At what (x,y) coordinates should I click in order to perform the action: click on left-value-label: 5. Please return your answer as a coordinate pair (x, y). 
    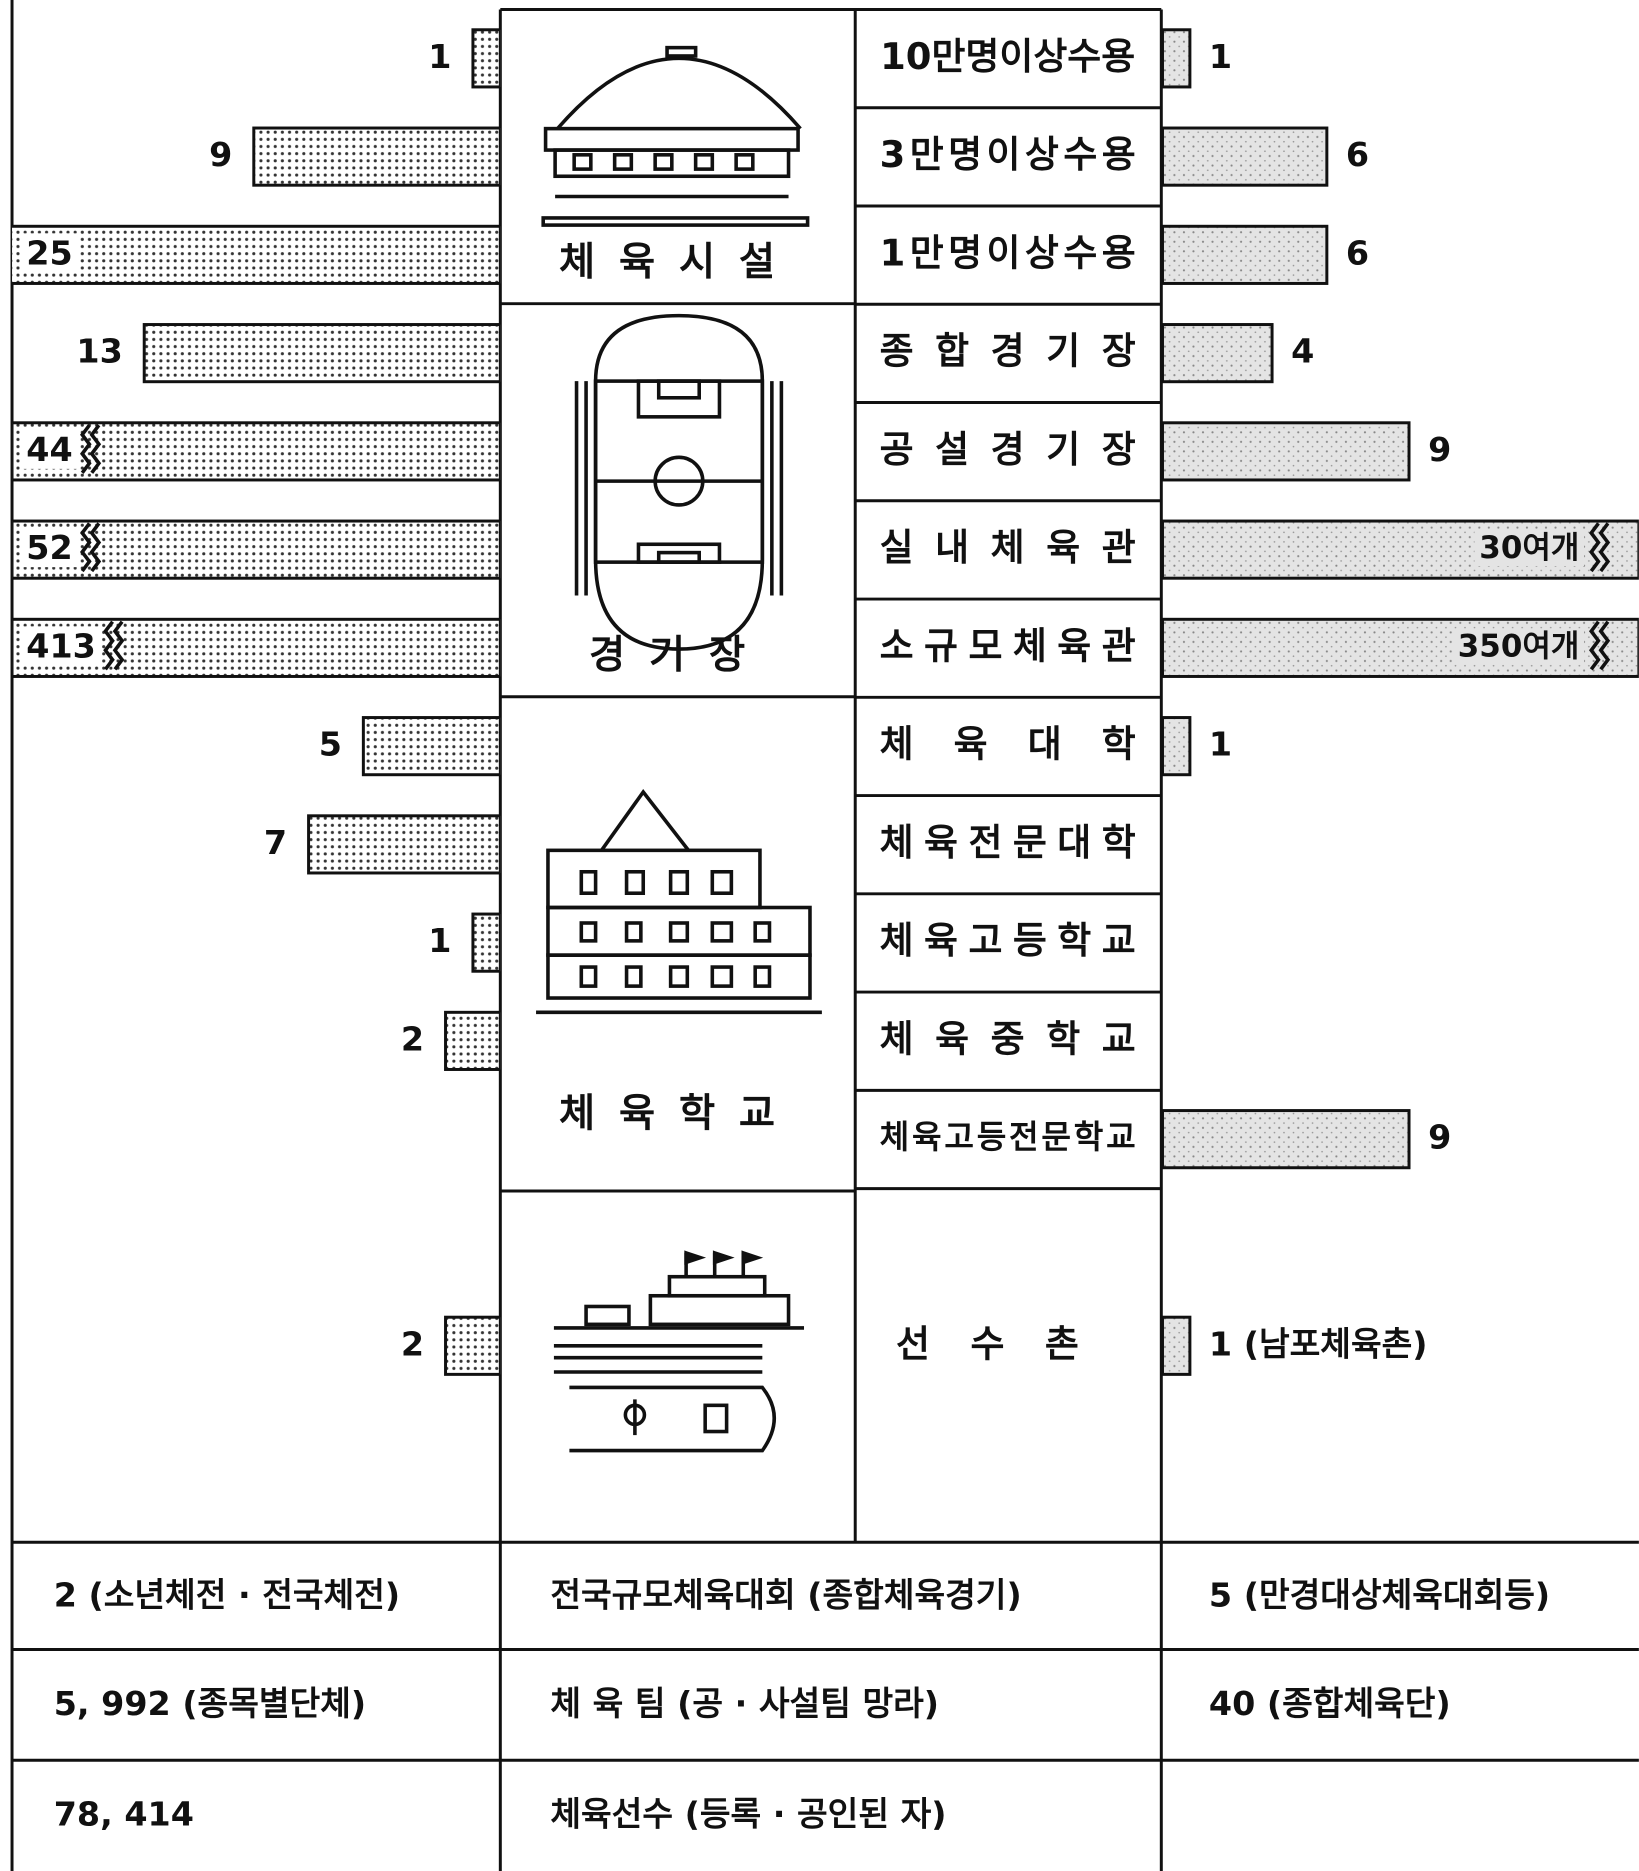
    Looking at the image, I should click on (330, 744).